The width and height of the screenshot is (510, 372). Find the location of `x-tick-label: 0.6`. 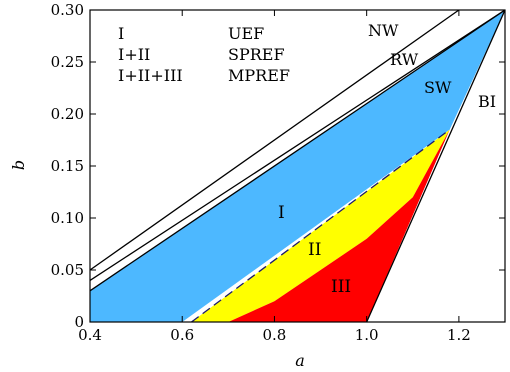

x-tick-label: 0.6 is located at coordinates (182, 335).